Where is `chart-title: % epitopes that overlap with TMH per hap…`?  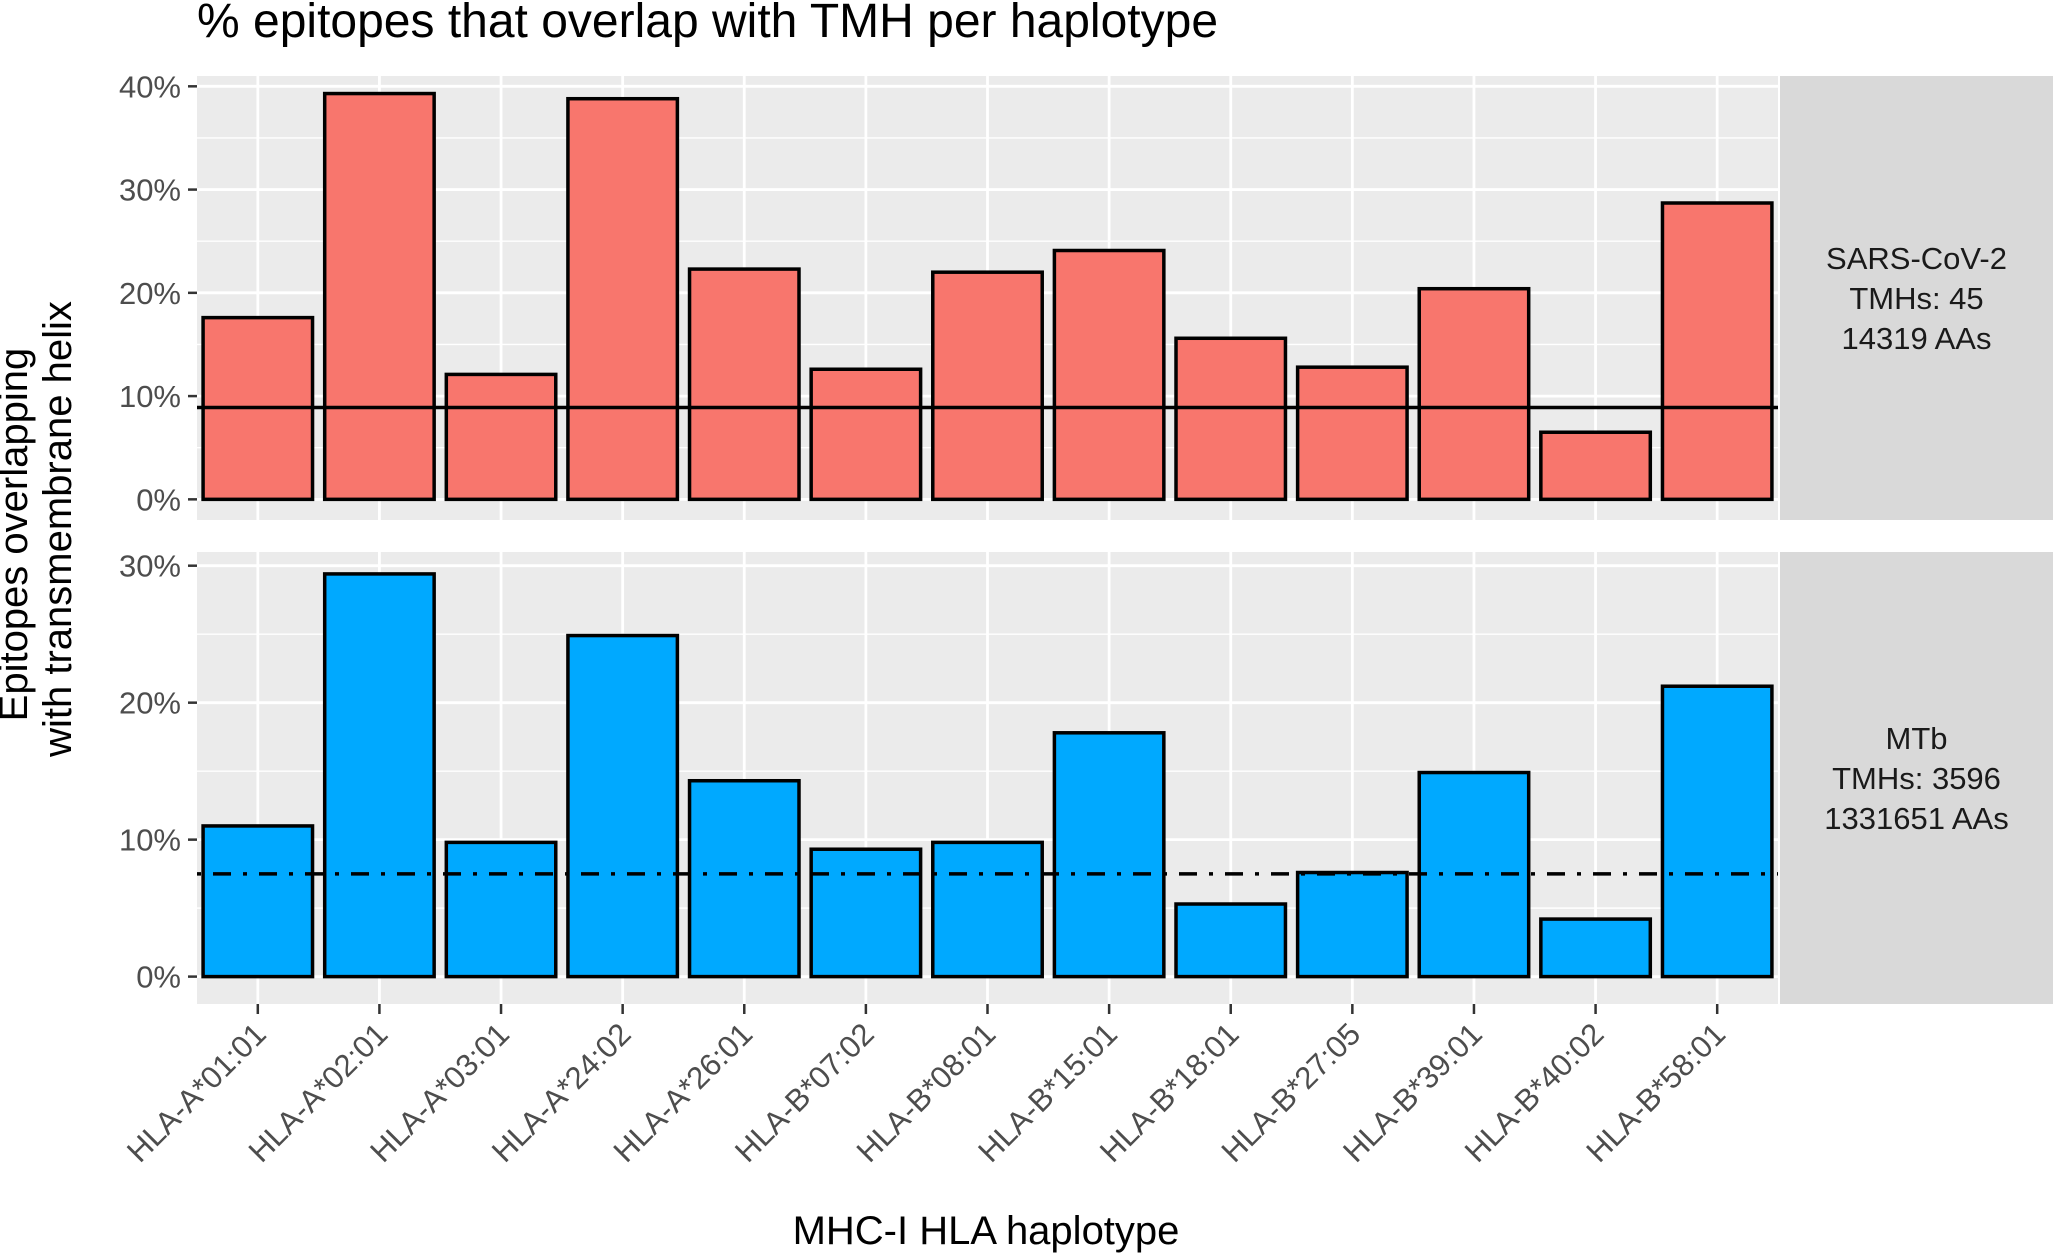
chart-title: % epitopes that overlap with TMH per hap… is located at coordinates (707, 24).